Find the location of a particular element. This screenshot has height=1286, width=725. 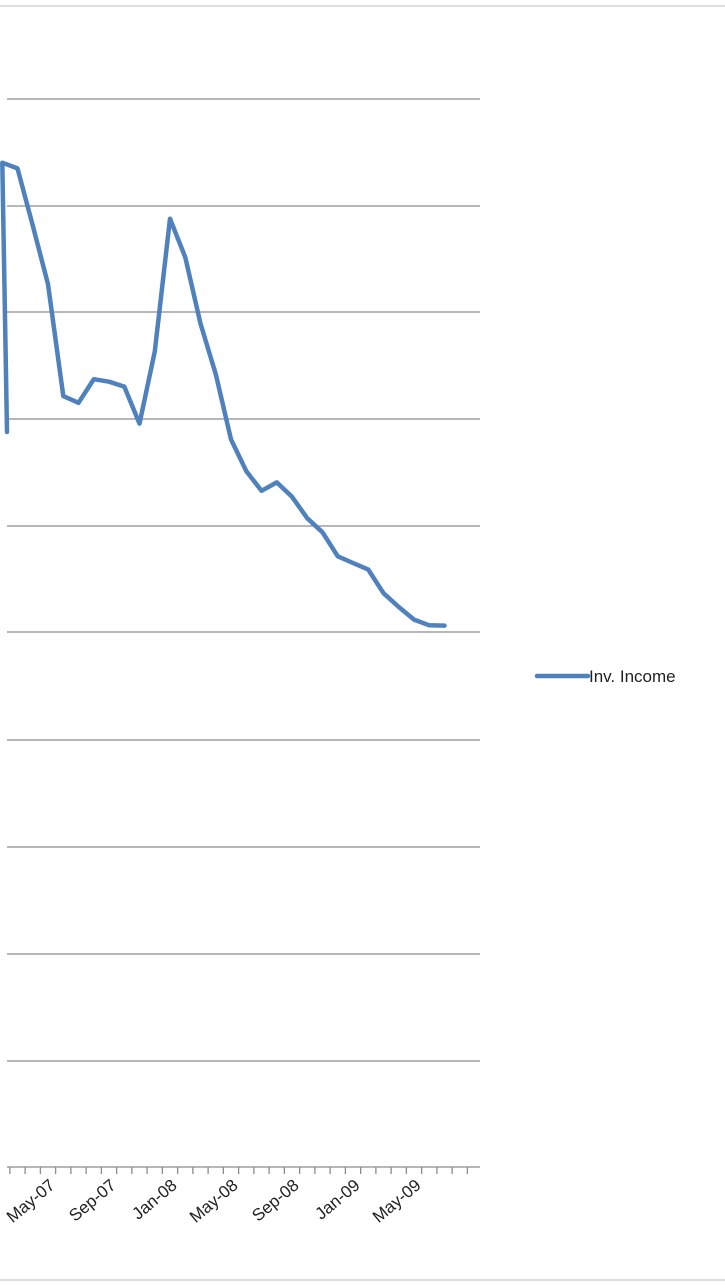

legend: Inv. Income is located at coordinates (605, 676).